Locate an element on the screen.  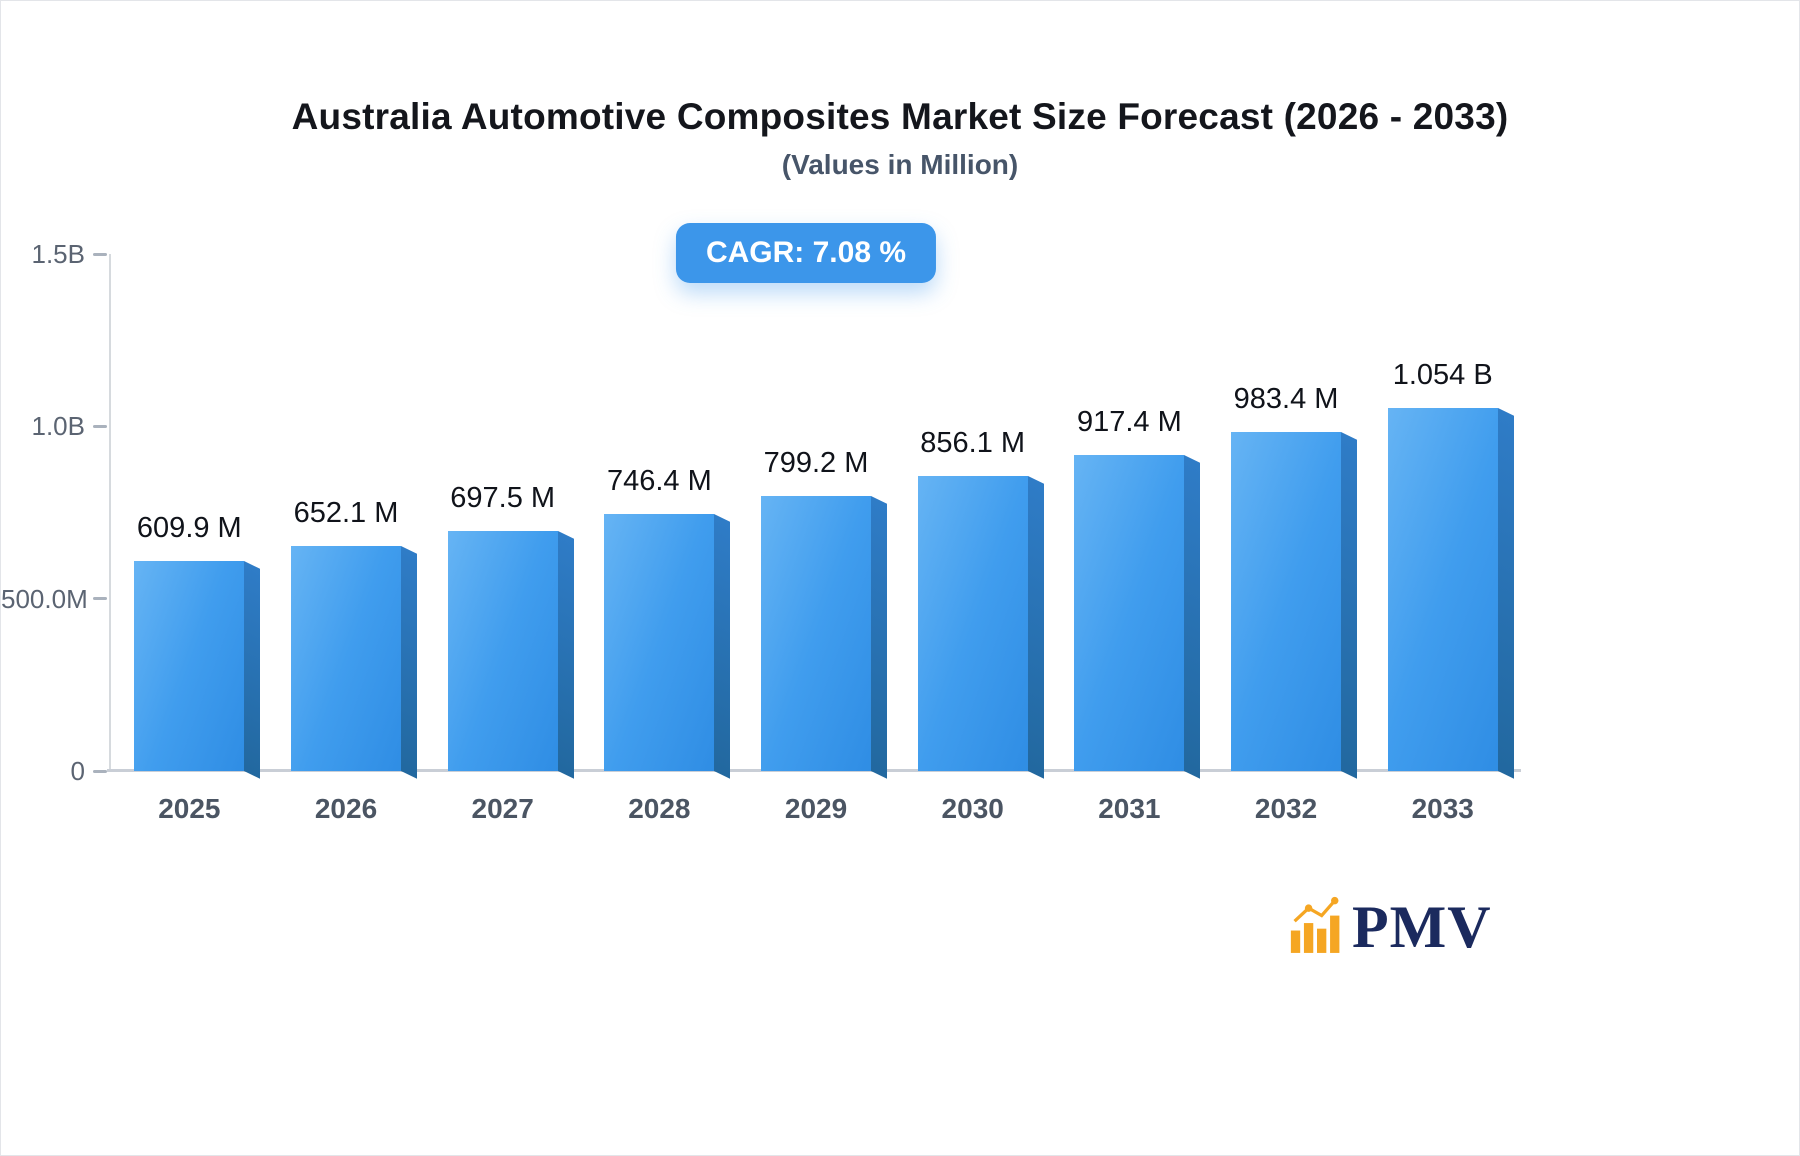
x-axis-label: 2026 is located at coordinates (346, 808).